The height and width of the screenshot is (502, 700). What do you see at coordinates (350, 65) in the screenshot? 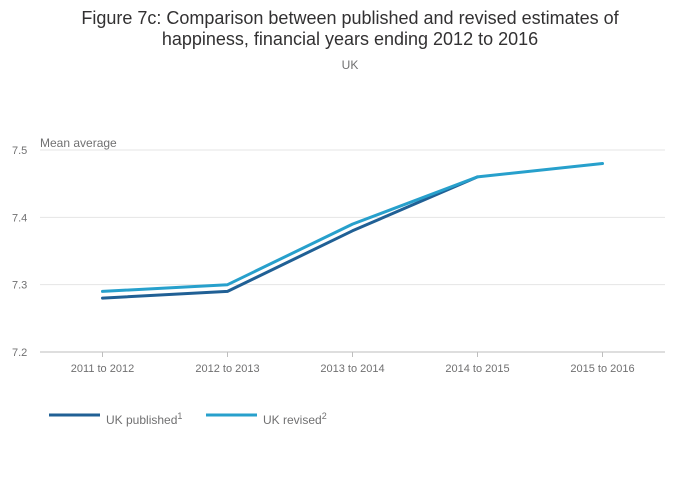
I see `chart-subtitle: UK` at bounding box center [350, 65].